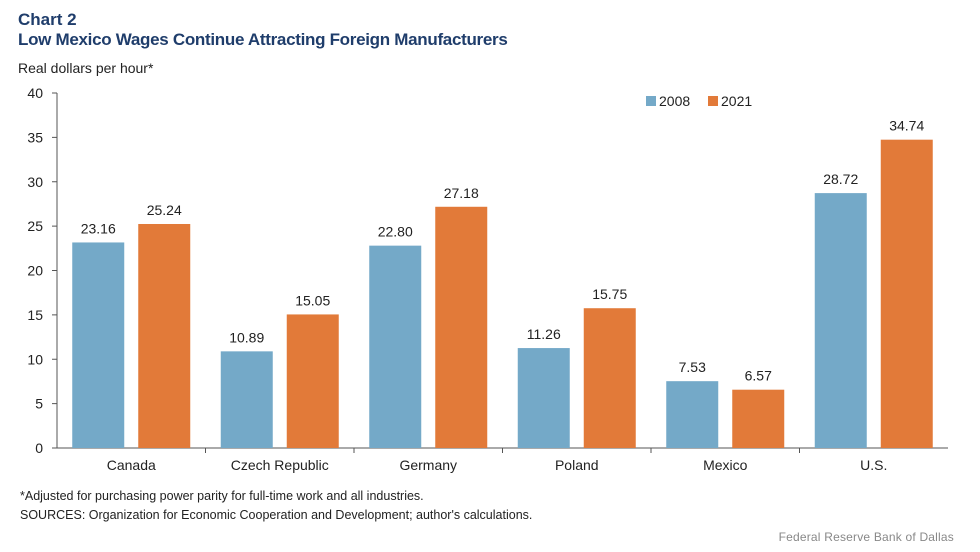 The width and height of the screenshot is (980, 552). Describe the element at coordinates (609, 294) in the screenshot. I see `data-label: 15.75` at that location.